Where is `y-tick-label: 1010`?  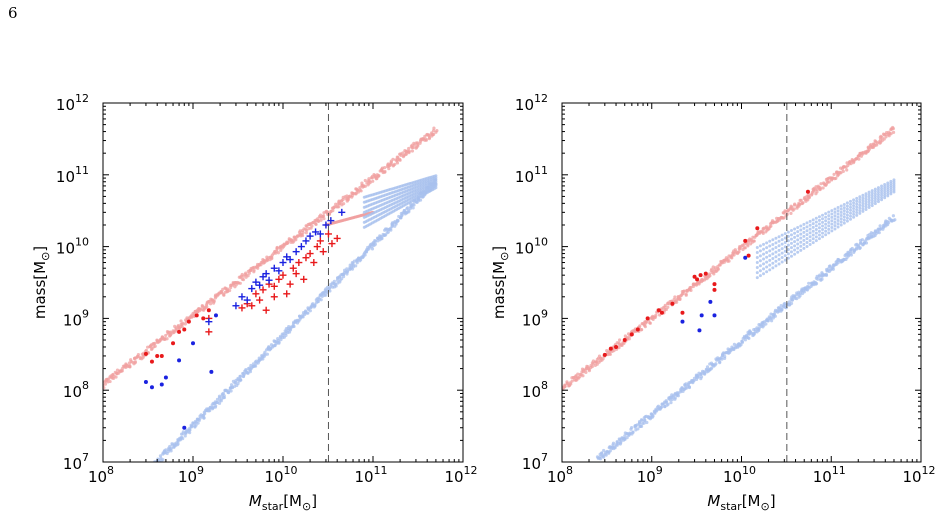 y-tick-label: 1010 is located at coordinates (531, 247).